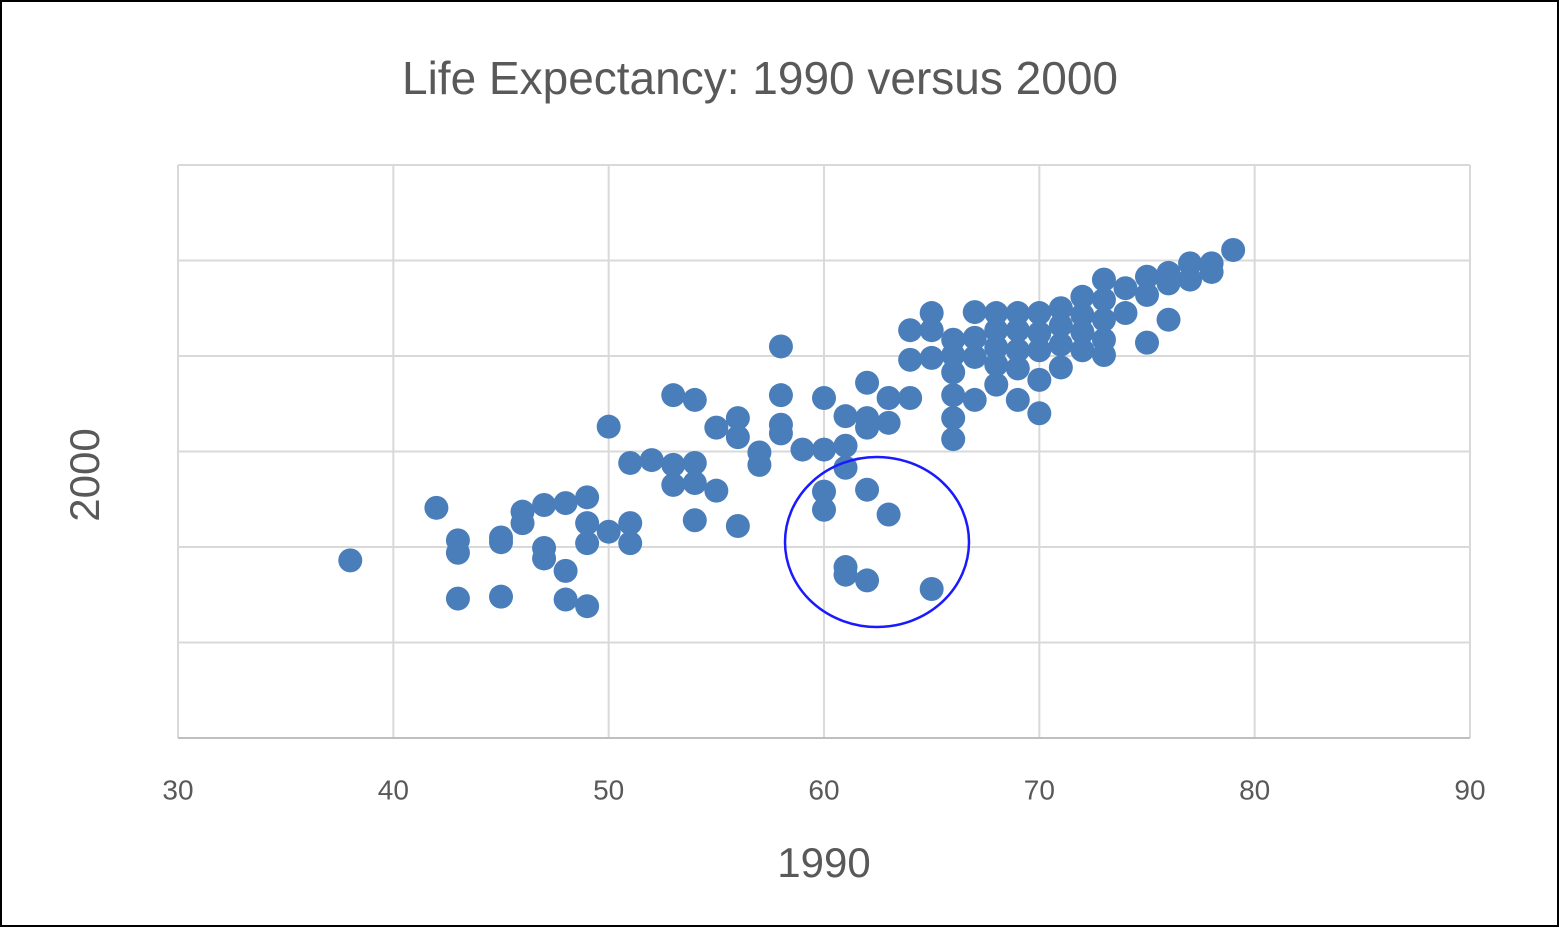 This screenshot has width=1559, height=932. What do you see at coordinates (84, 474) in the screenshot?
I see `y-axis-label: 2000` at bounding box center [84, 474].